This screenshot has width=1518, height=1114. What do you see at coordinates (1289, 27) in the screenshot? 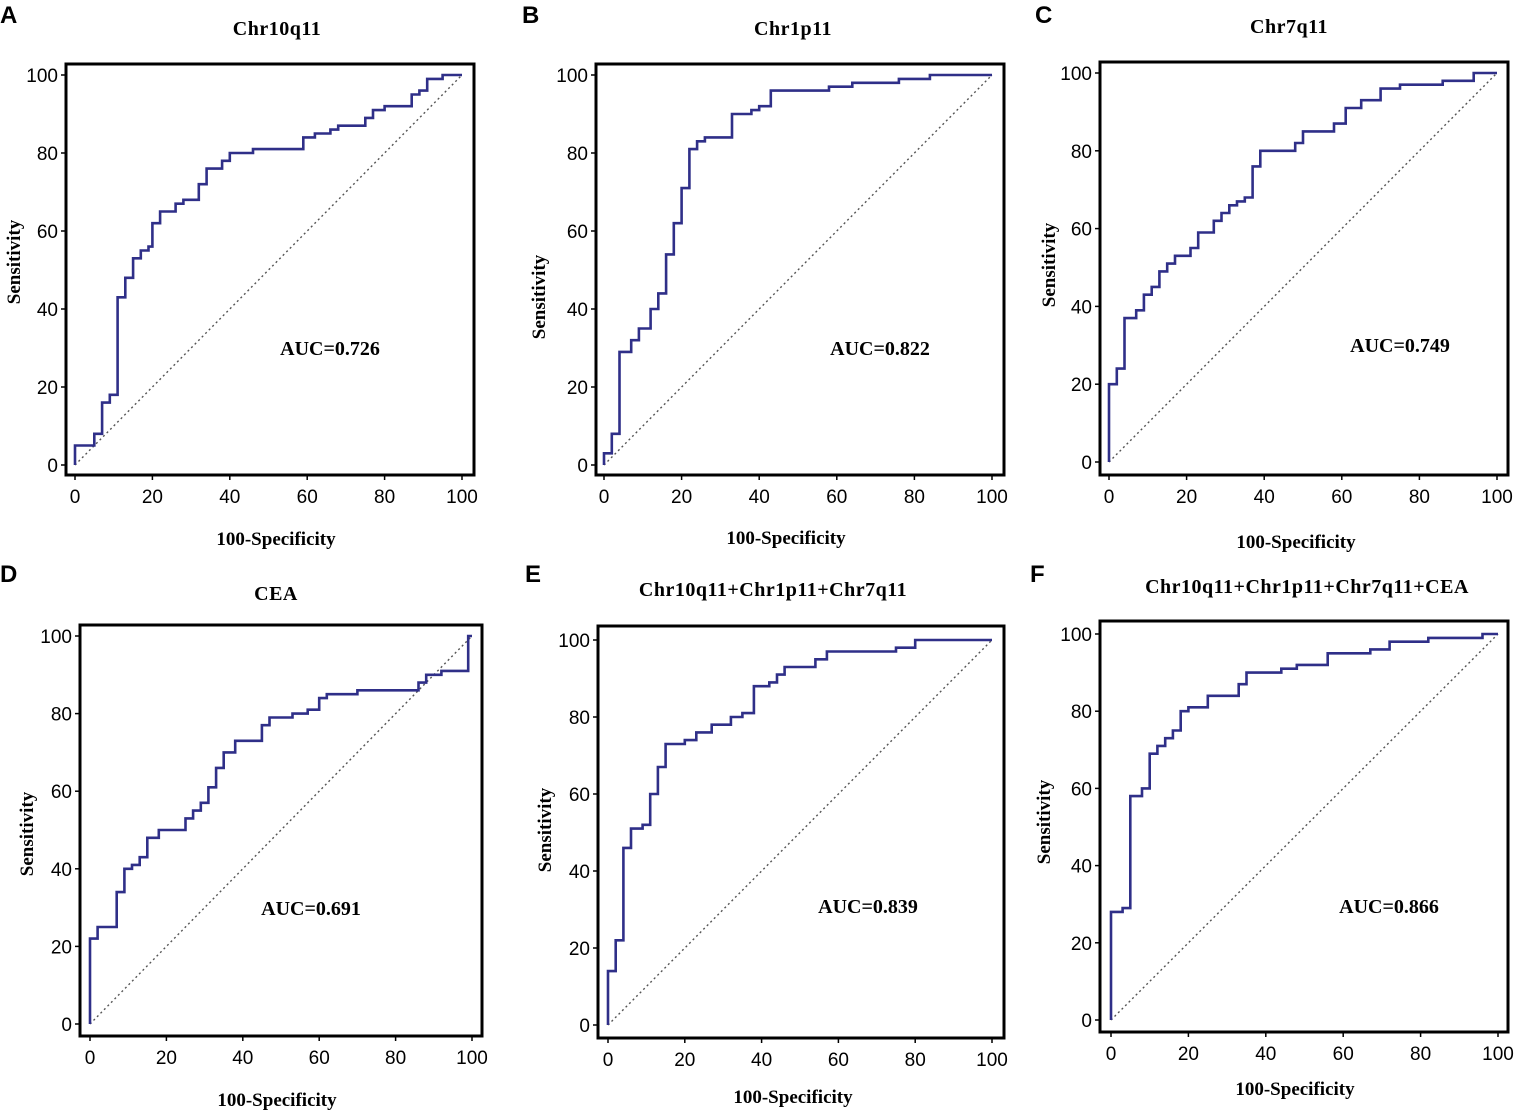
I see `chart-title: Chr7q11` at bounding box center [1289, 27].